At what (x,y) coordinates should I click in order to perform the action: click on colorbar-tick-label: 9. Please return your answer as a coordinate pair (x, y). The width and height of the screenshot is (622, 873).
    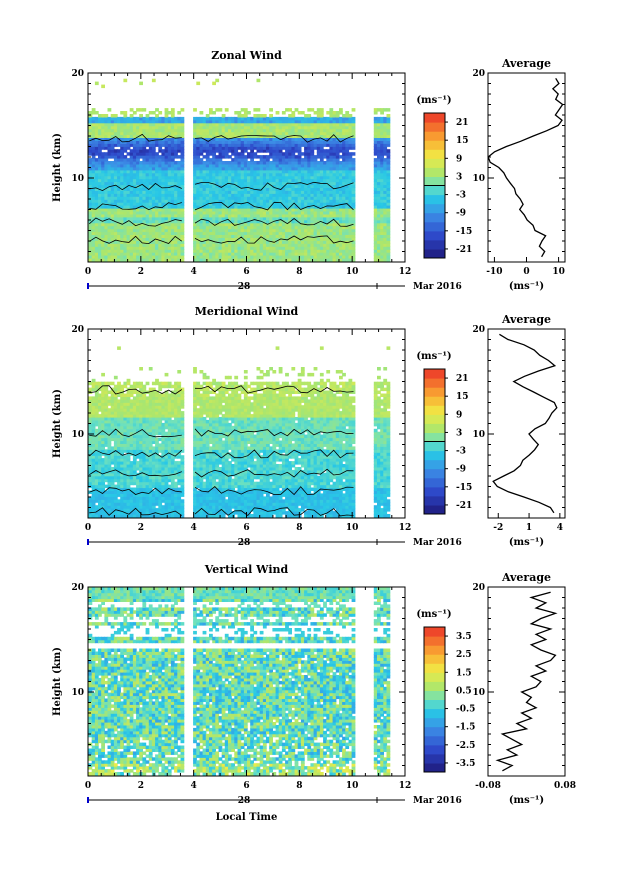
    Looking at the image, I should click on (459, 159).